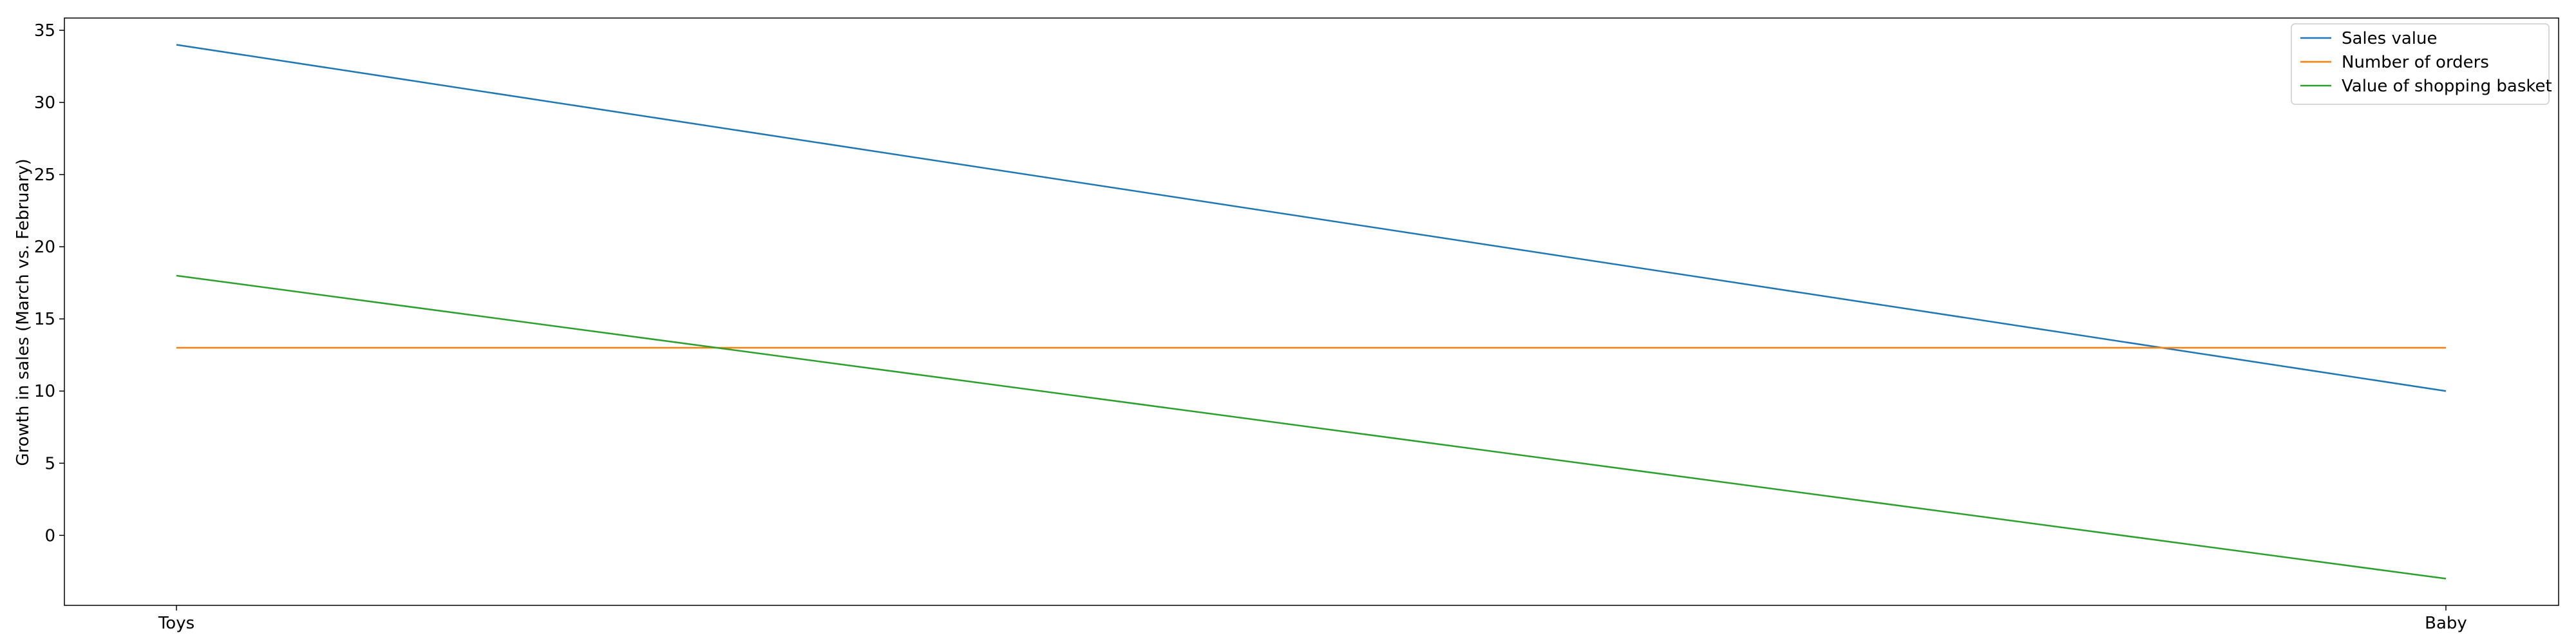  Describe the element at coordinates (44, 103) in the screenshot. I see `y-tick-label: 30` at that location.